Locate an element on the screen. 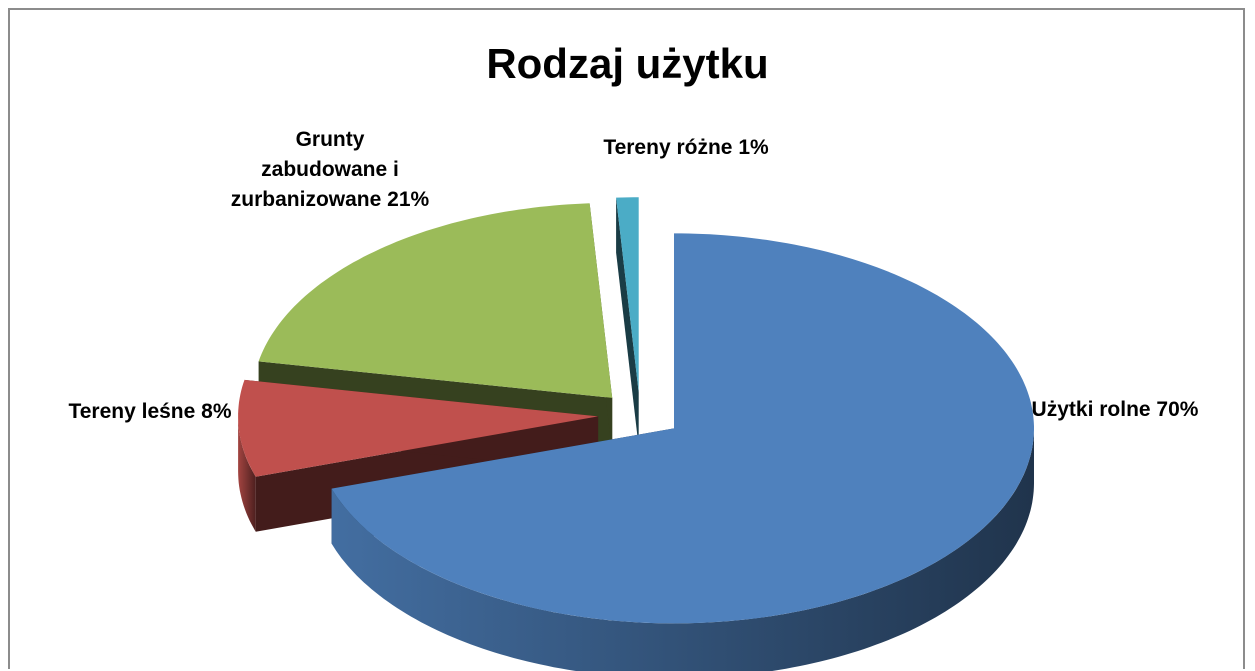 The image size is (1255, 671). slice-side is located at coordinates (627, 322).